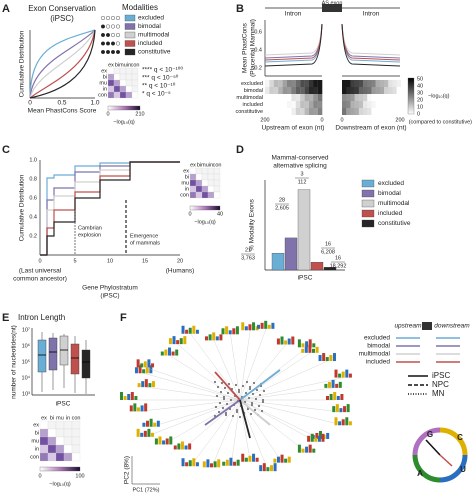 The width and height of the screenshot is (474, 496). I want to click on heatmap-row-label: con, so click(34, 457).